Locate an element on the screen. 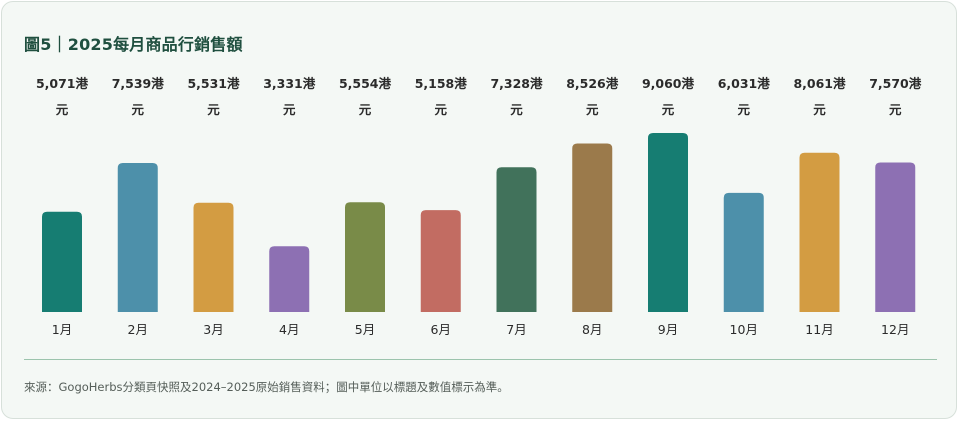 This screenshot has height=422, width=960. value-unit-label-8: 元 is located at coordinates (592, 109).